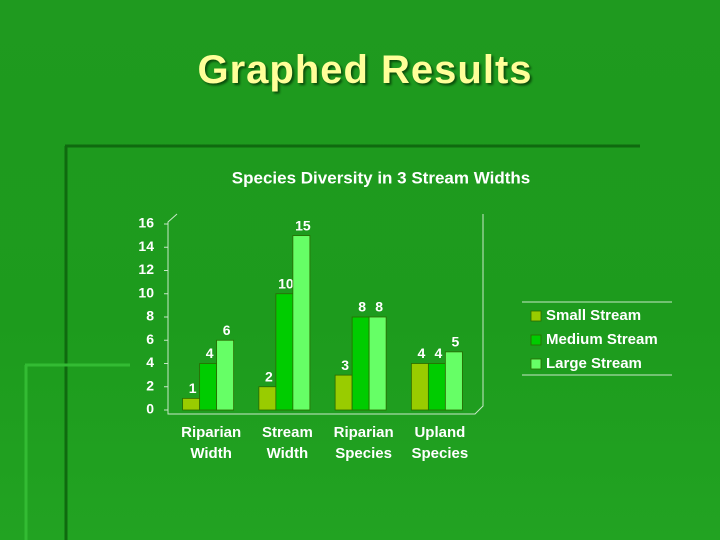 The width and height of the screenshot is (720, 540). I want to click on y-tick-label: 10, so click(146, 292).